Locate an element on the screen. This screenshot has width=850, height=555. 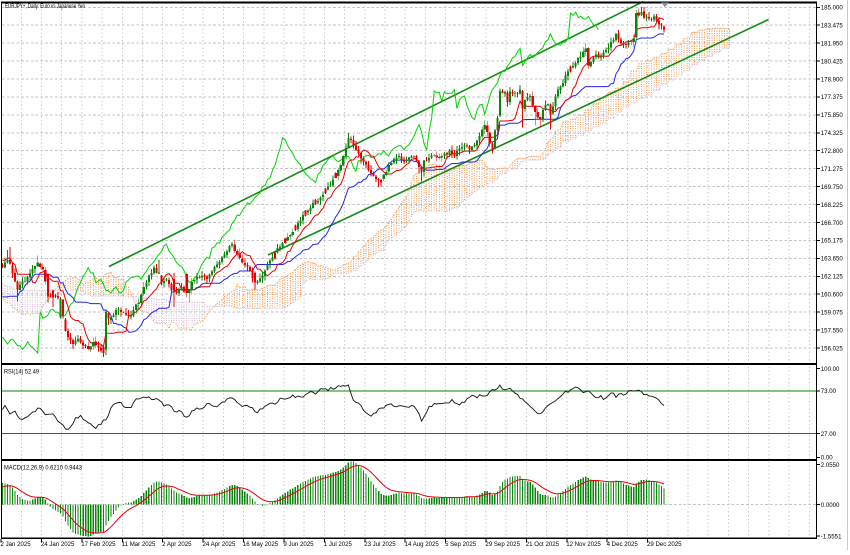
svg-text: 172.800 is located at coordinates (832, 151).